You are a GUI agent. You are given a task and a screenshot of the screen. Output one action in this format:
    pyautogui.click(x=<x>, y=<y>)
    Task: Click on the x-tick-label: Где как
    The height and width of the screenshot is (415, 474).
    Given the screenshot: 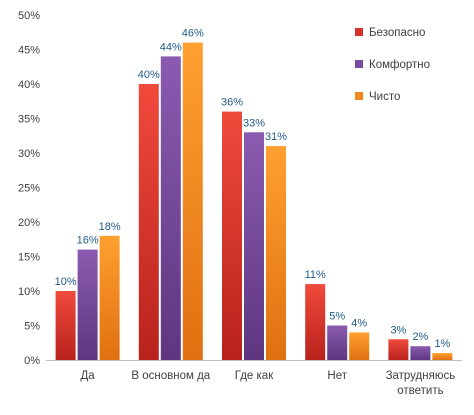 What is the action you would take?
    pyautogui.click(x=254, y=376)
    